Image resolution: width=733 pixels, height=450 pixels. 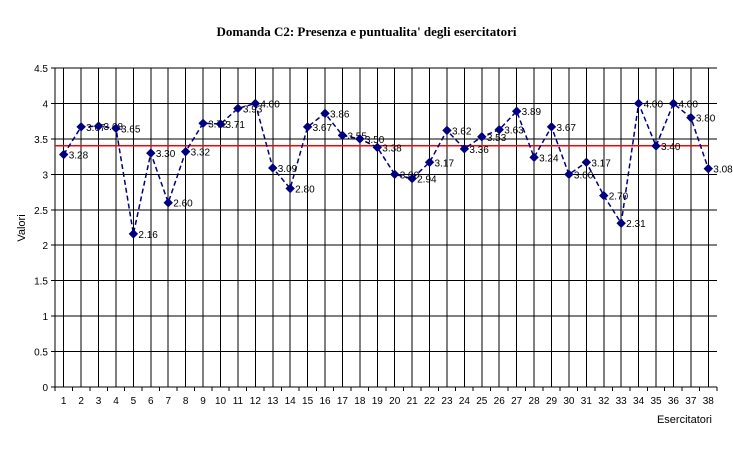 I want to click on x-tick-label: 7, so click(x=168, y=401).